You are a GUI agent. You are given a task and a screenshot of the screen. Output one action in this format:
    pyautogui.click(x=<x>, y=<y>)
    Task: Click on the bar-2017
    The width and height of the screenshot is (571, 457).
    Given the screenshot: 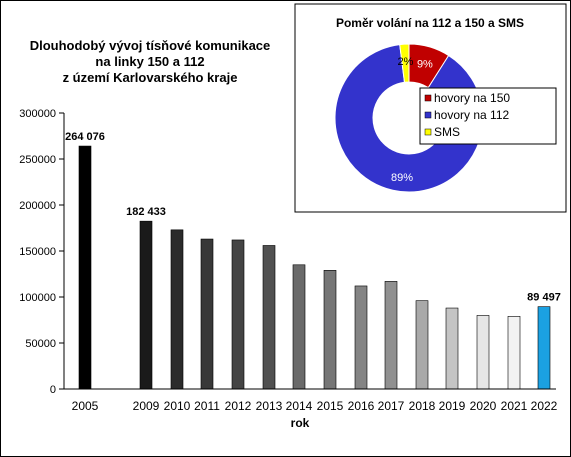 What is the action you would take?
    pyautogui.click(x=391, y=335)
    